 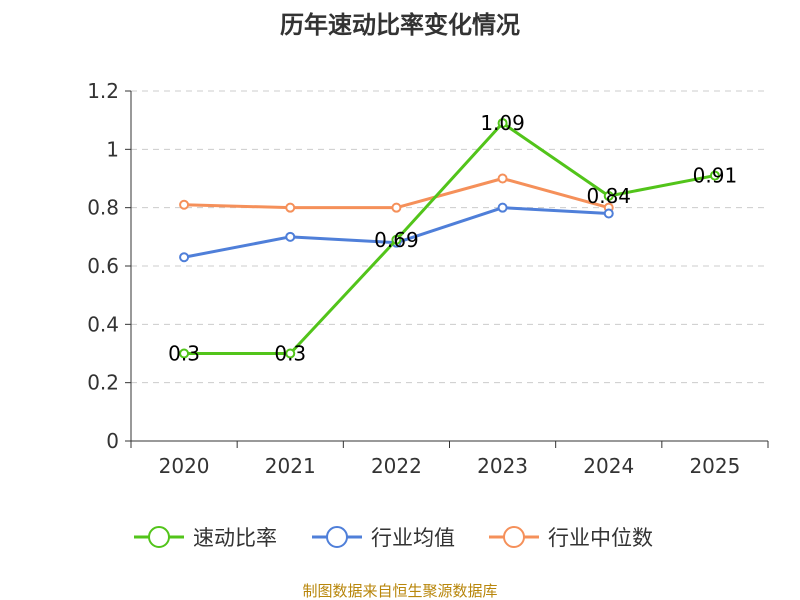 I want to click on y-tick-label: 0.2, so click(x=103, y=383).